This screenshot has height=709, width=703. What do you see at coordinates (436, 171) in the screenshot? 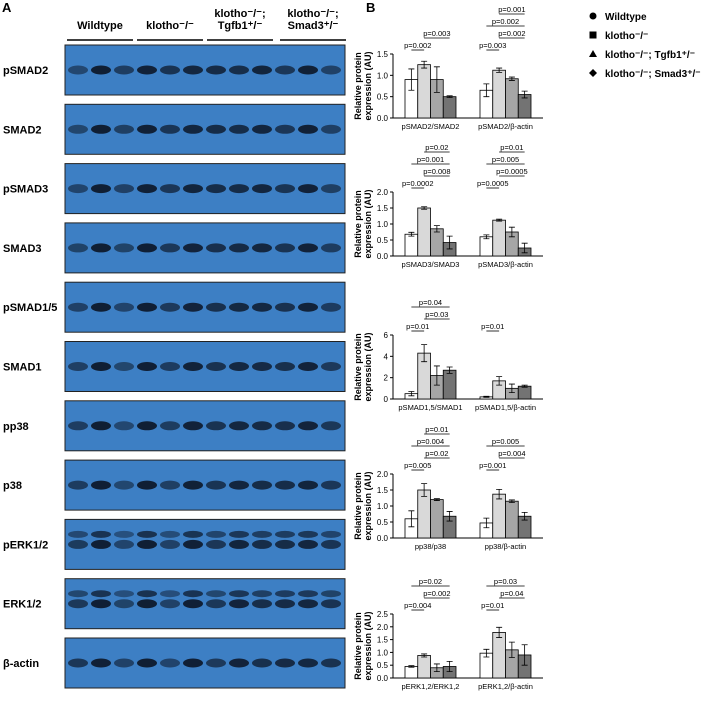
I see `p-value: p=0.008` at bounding box center [436, 171].